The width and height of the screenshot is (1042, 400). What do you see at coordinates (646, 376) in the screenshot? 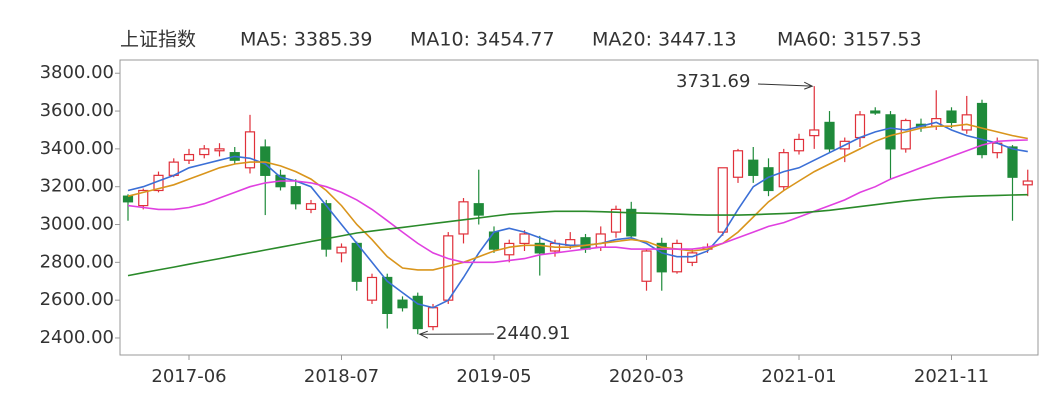
I see `x-tick-label: 2020-03` at bounding box center [646, 376].